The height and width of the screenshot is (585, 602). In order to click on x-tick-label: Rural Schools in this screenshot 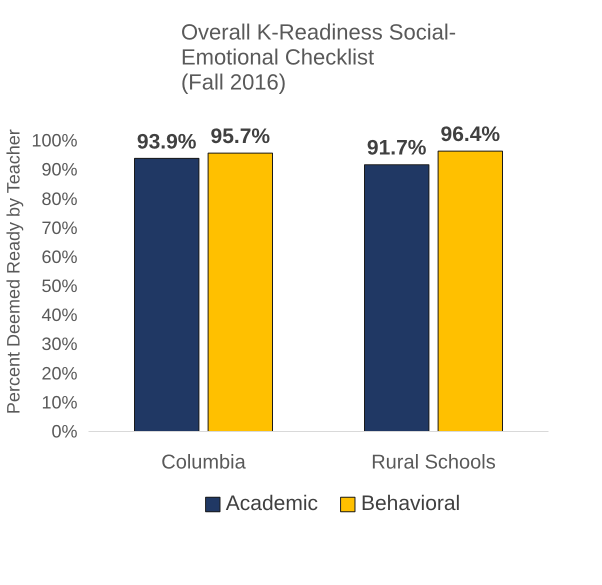, I will do `click(433, 463)`.